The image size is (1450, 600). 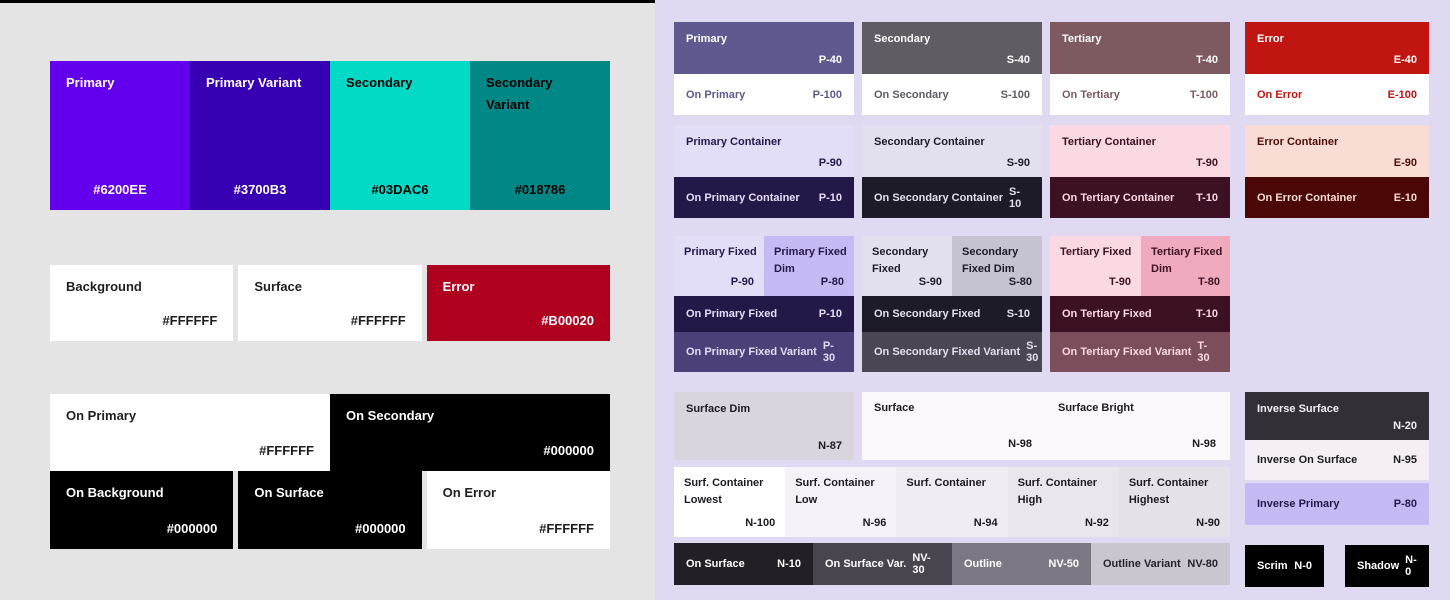 What do you see at coordinates (1142, 564) in the screenshot?
I see `swatch-label: Outline Variant` at bounding box center [1142, 564].